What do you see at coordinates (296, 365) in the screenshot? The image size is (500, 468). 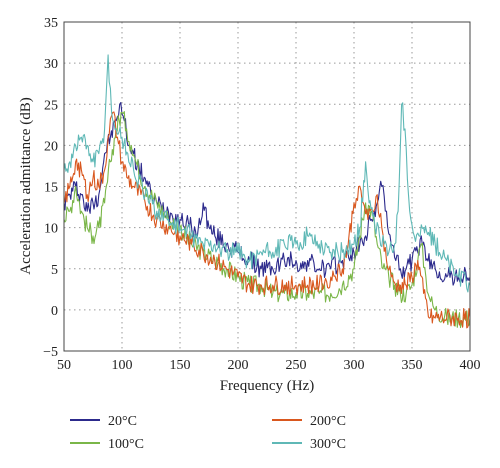 I see `x-tick-label: 250` at bounding box center [296, 365].